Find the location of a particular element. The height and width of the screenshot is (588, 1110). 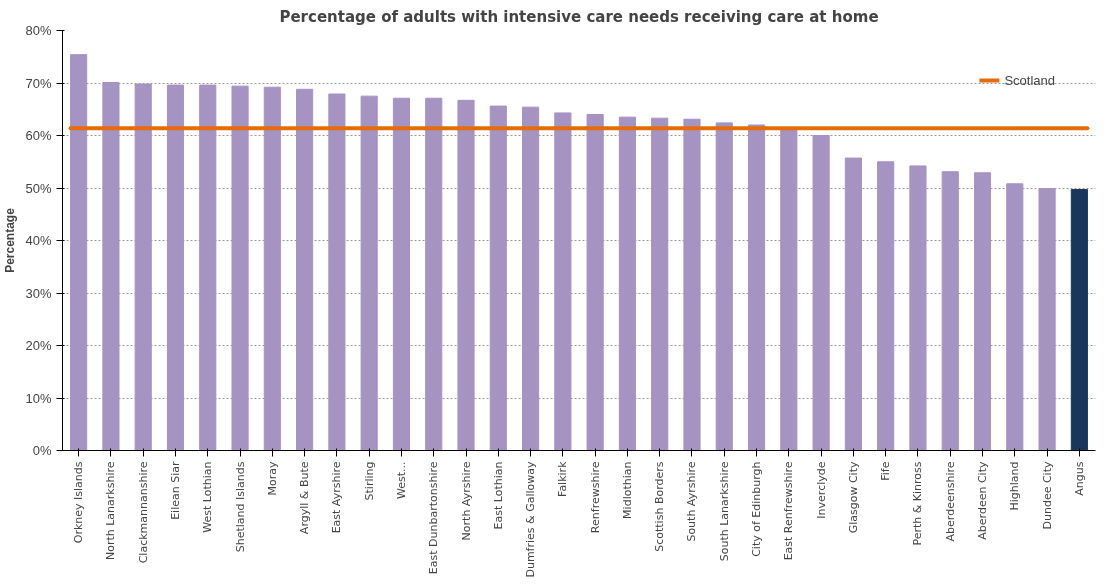

x-tick-label: Dundee City is located at coordinates (1047, 495).